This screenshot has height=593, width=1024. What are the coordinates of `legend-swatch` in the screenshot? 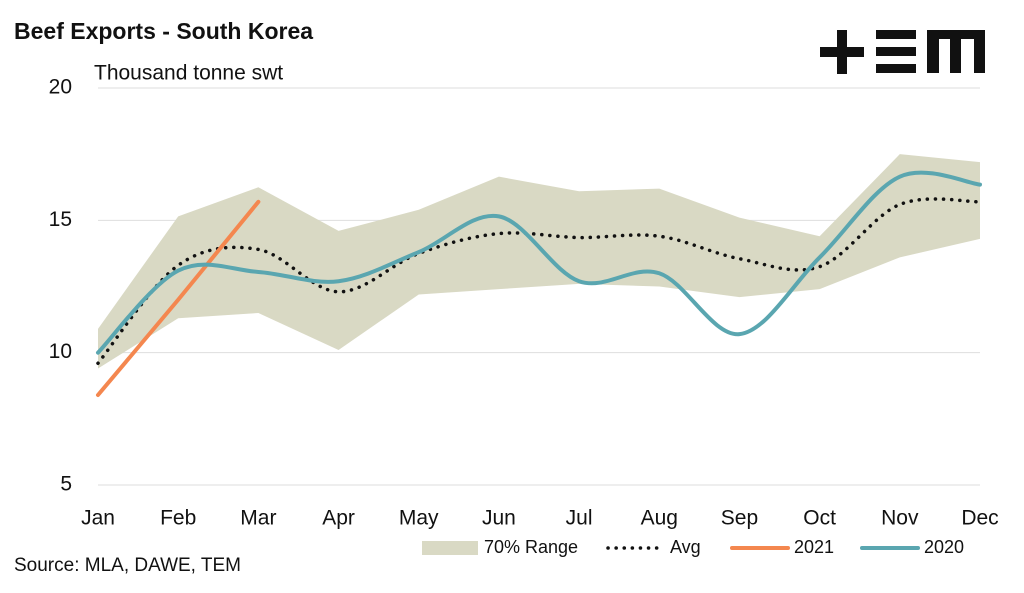 It's located at (450, 548).